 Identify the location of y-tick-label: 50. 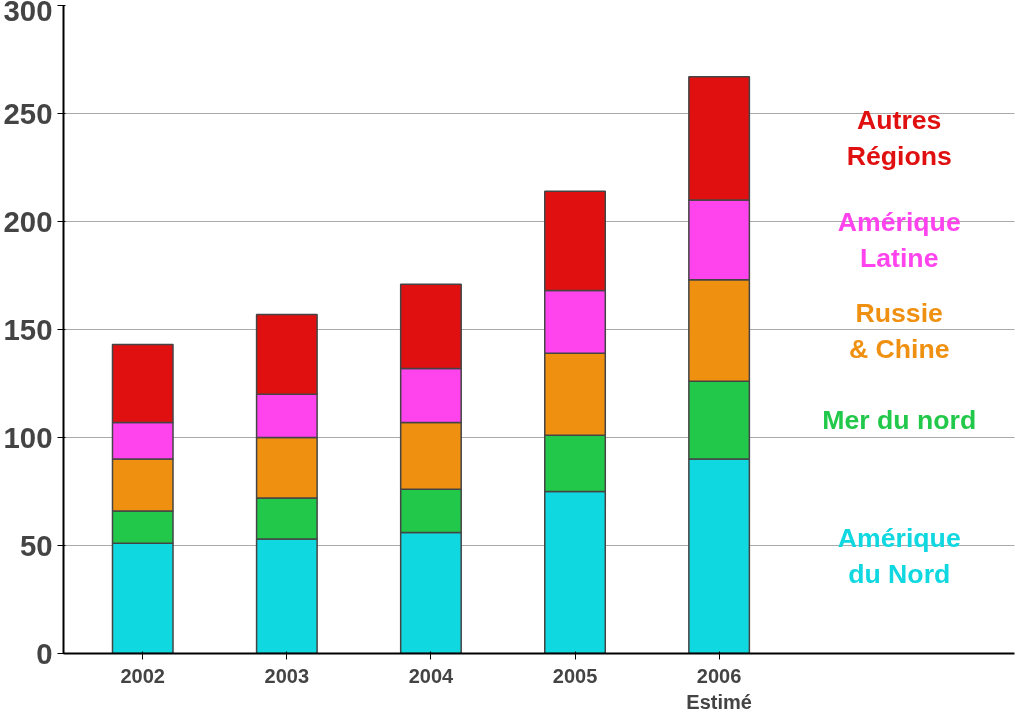
(36, 545).